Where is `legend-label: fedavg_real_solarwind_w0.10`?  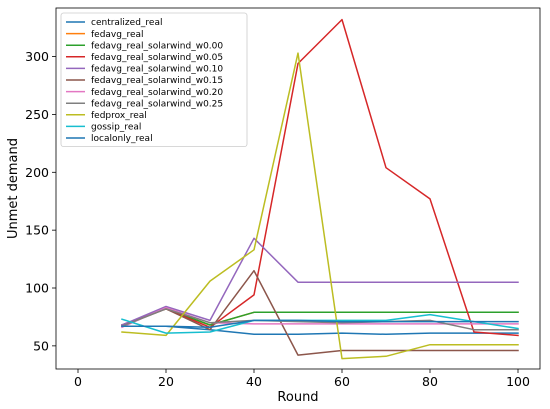
legend-label: fedavg_real_solarwind_w0.10 is located at coordinates (157, 70).